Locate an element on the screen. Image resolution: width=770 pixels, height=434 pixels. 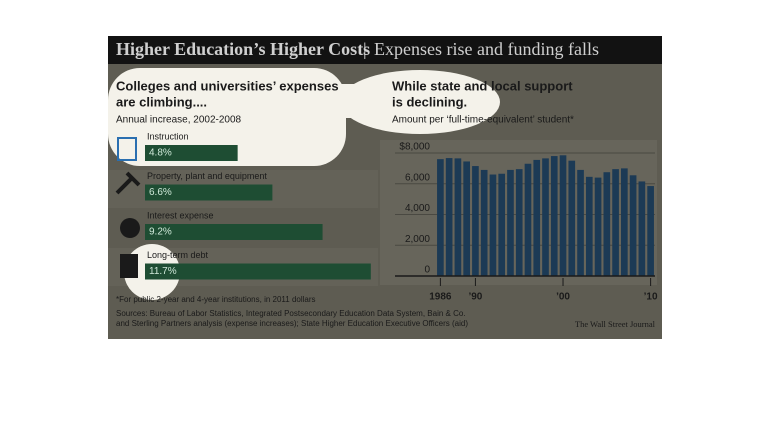
category-label: Property, plant and equipment is located at coordinates (207, 176).